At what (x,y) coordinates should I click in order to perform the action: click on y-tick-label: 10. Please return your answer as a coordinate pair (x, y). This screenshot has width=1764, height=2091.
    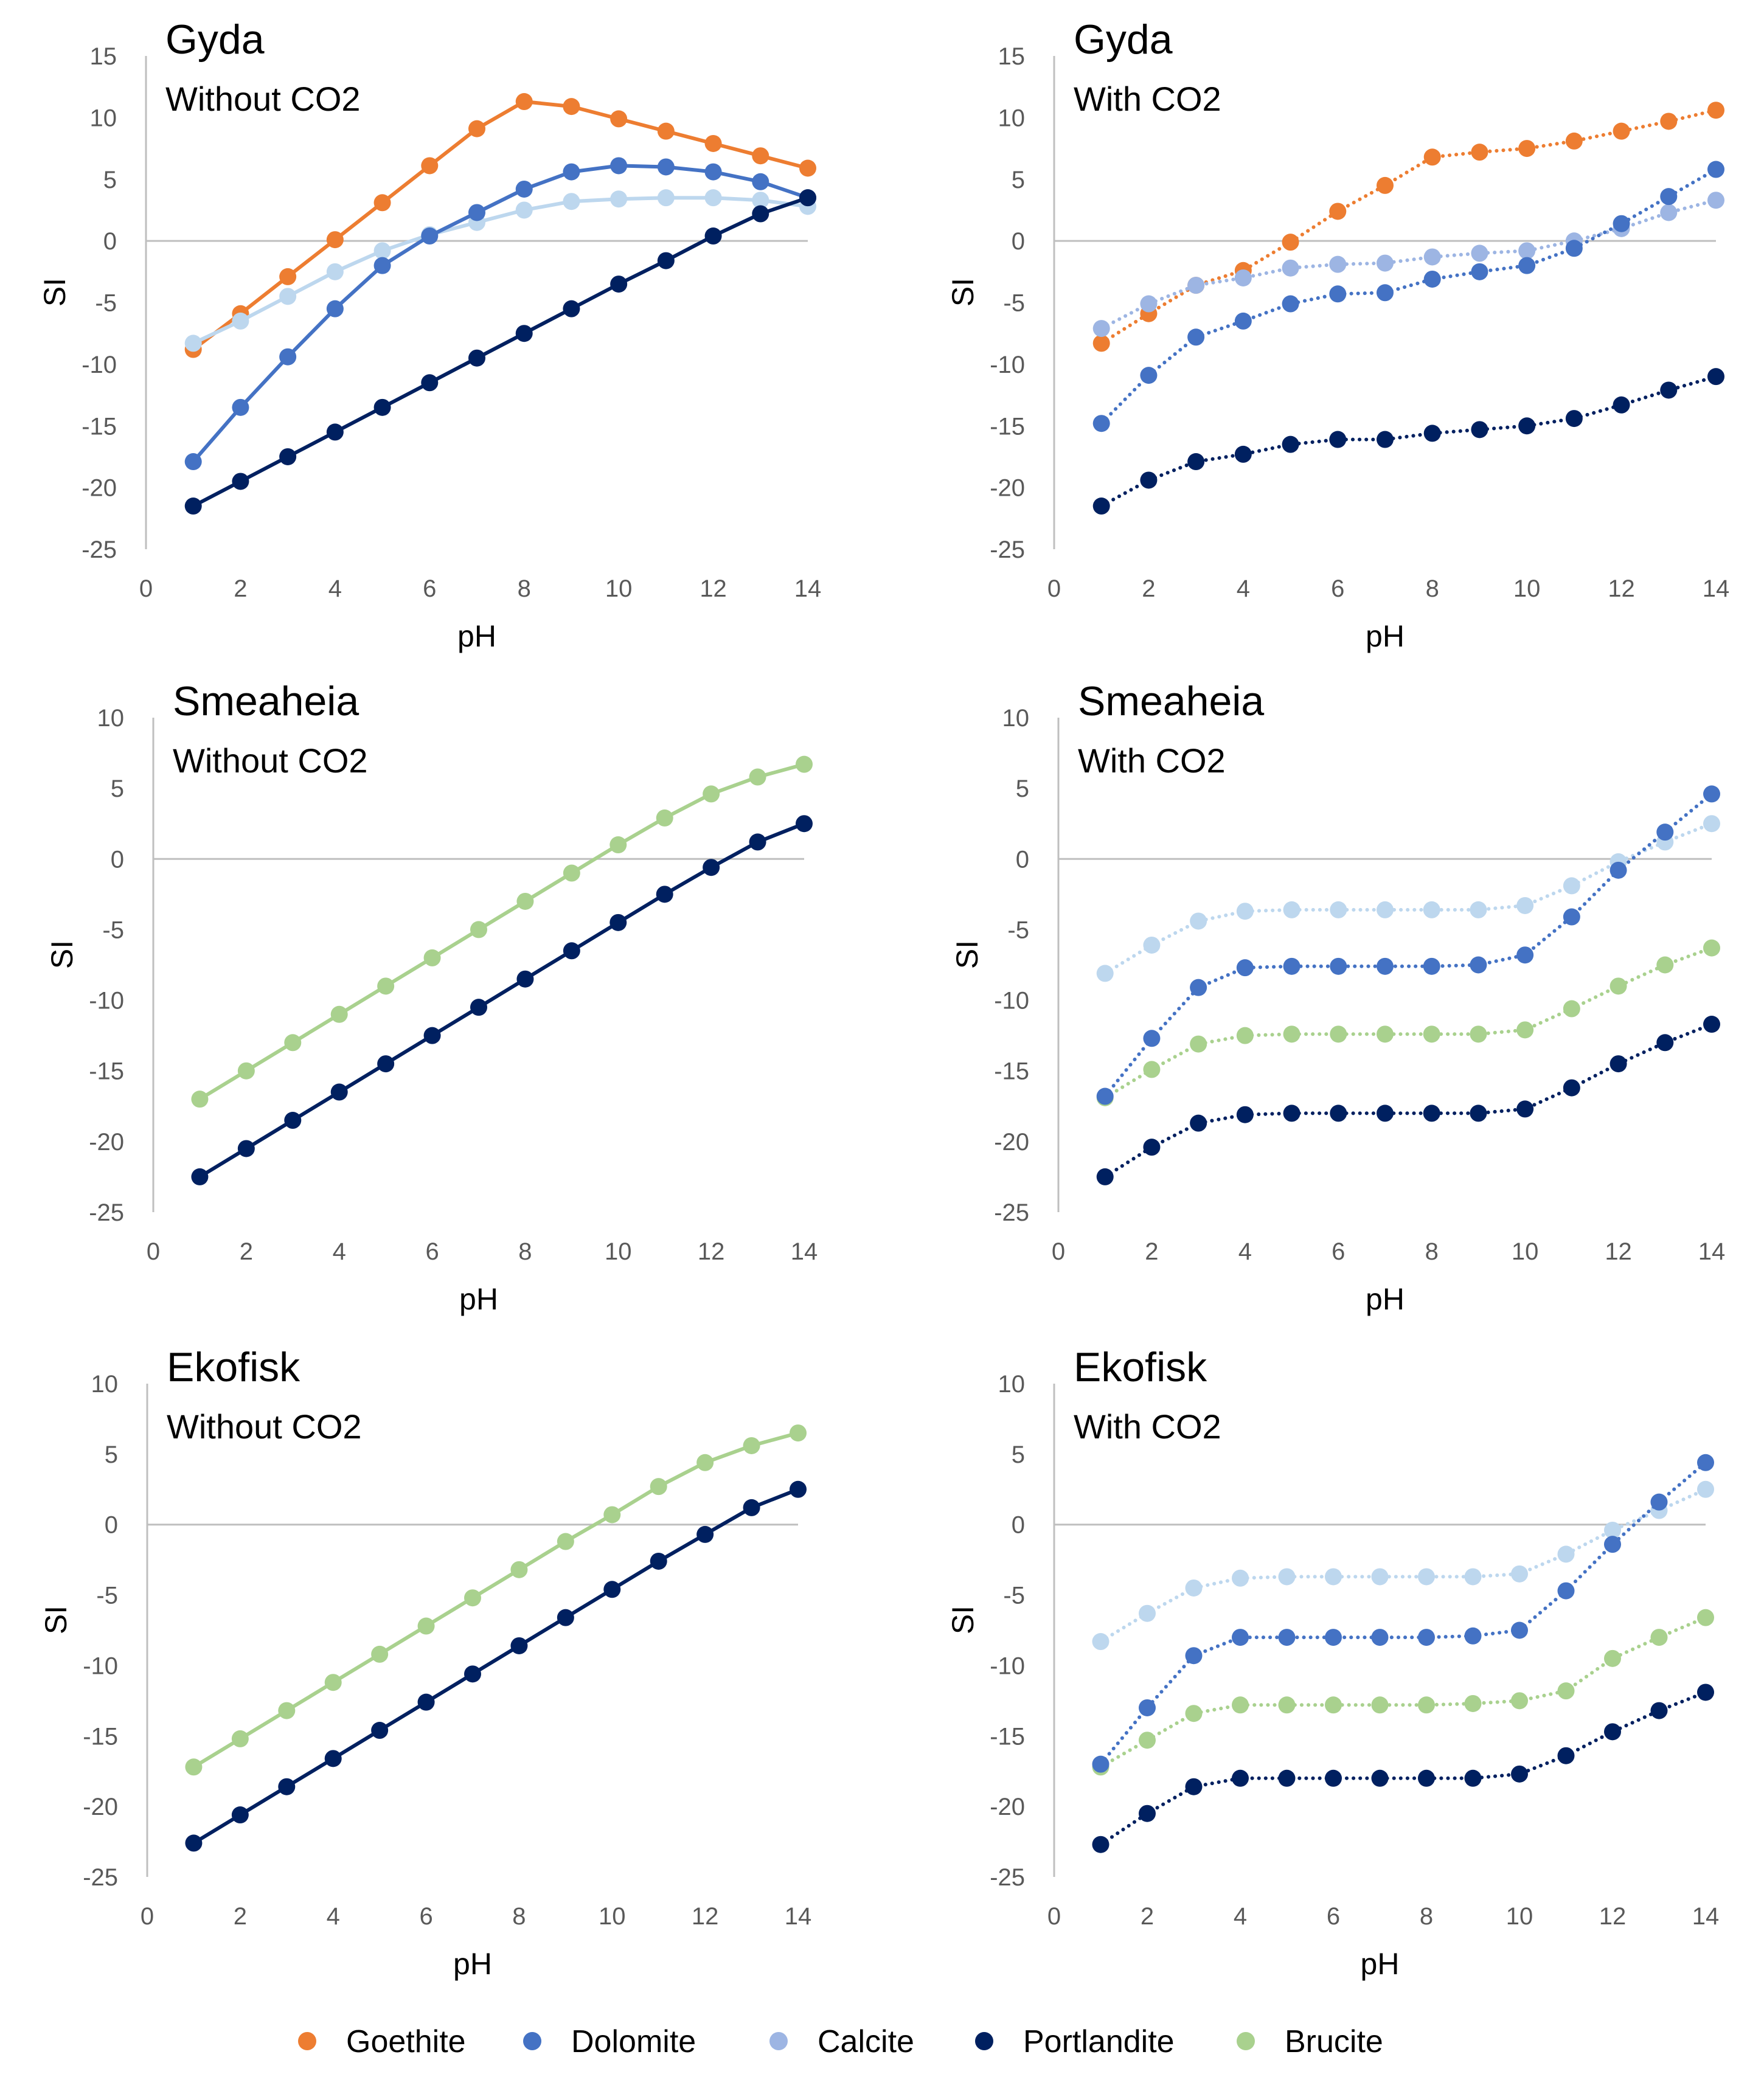
    Looking at the image, I should click on (1012, 1384).